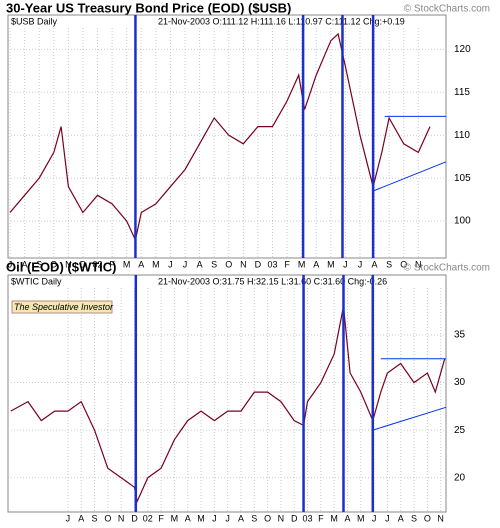 Image resolution: width=500 pixels, height=528 pixels. Describe the element at coordinates (460, 335) in the screenshot. I see `y-tick-label: 35` at that location.